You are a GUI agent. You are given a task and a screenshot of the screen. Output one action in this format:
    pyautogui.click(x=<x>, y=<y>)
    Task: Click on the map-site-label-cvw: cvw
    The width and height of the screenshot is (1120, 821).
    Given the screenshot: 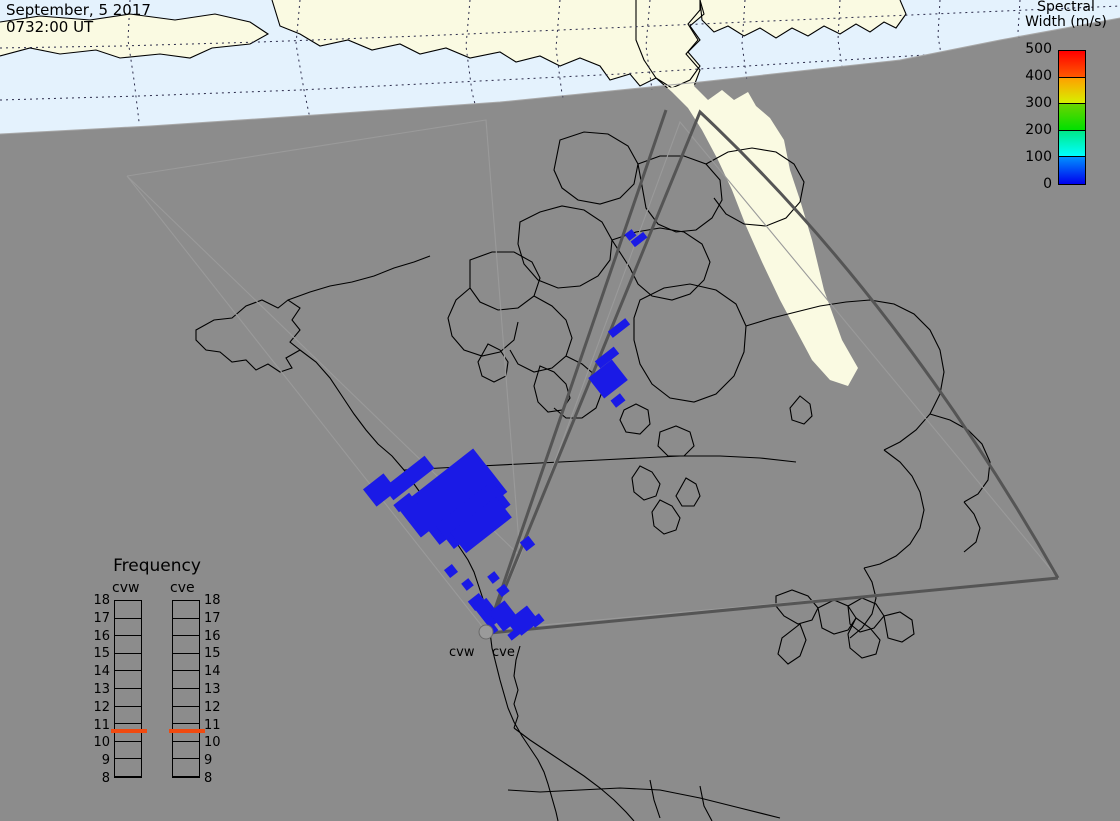 What is the action you would take?
    pyautogui.click(x=462, y=652)
    